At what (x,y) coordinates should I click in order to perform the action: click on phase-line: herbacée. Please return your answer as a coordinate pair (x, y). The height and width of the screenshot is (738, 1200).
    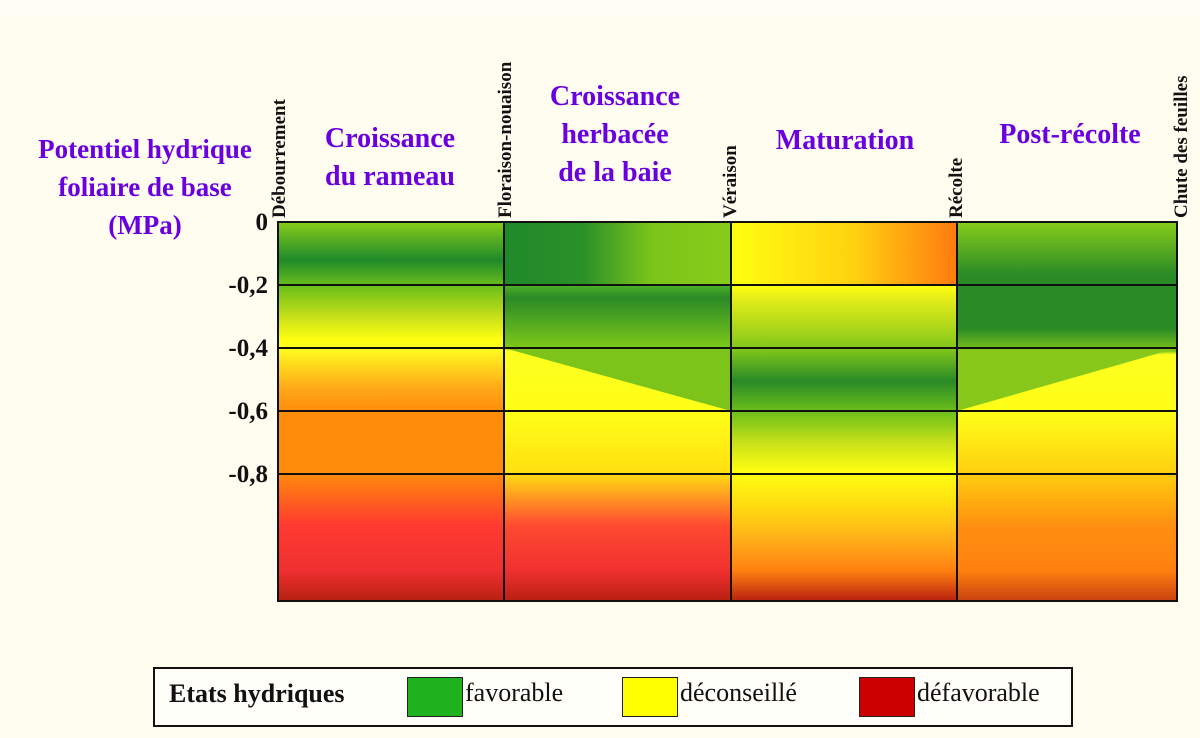
    Looking at the image, I should click on (615, 134).